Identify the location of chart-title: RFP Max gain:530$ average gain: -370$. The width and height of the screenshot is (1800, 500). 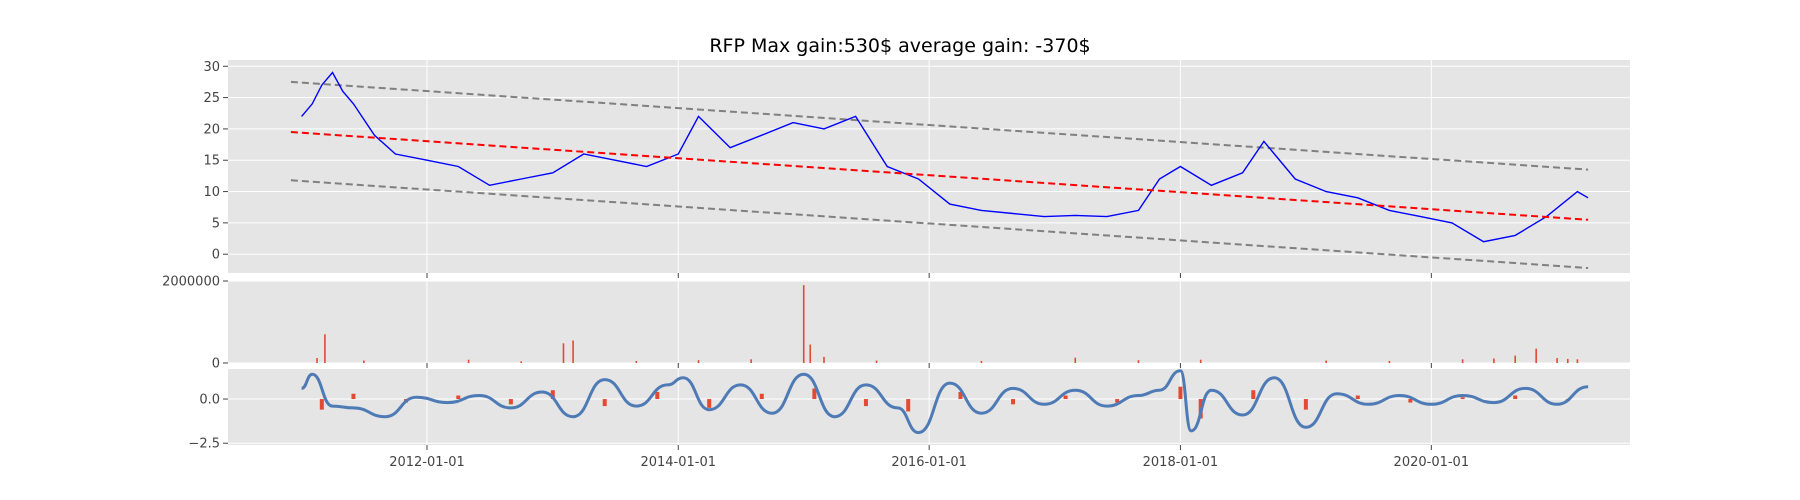
(899, 46).